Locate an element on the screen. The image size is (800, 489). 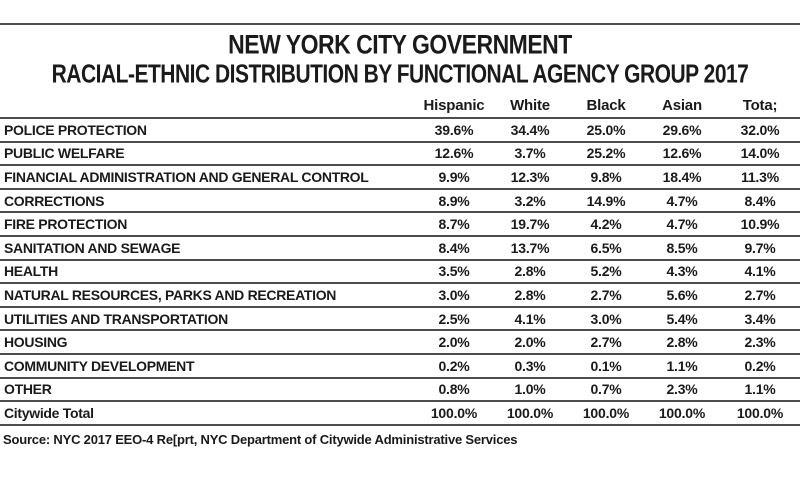
table-cell: 9.7% is located at coordinates (760, 248).